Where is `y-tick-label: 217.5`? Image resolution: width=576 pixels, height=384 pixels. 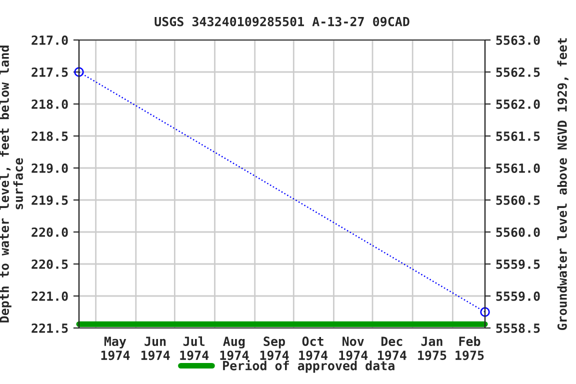 y-tick-label: 217.5 is located at coordinates (50, 72).